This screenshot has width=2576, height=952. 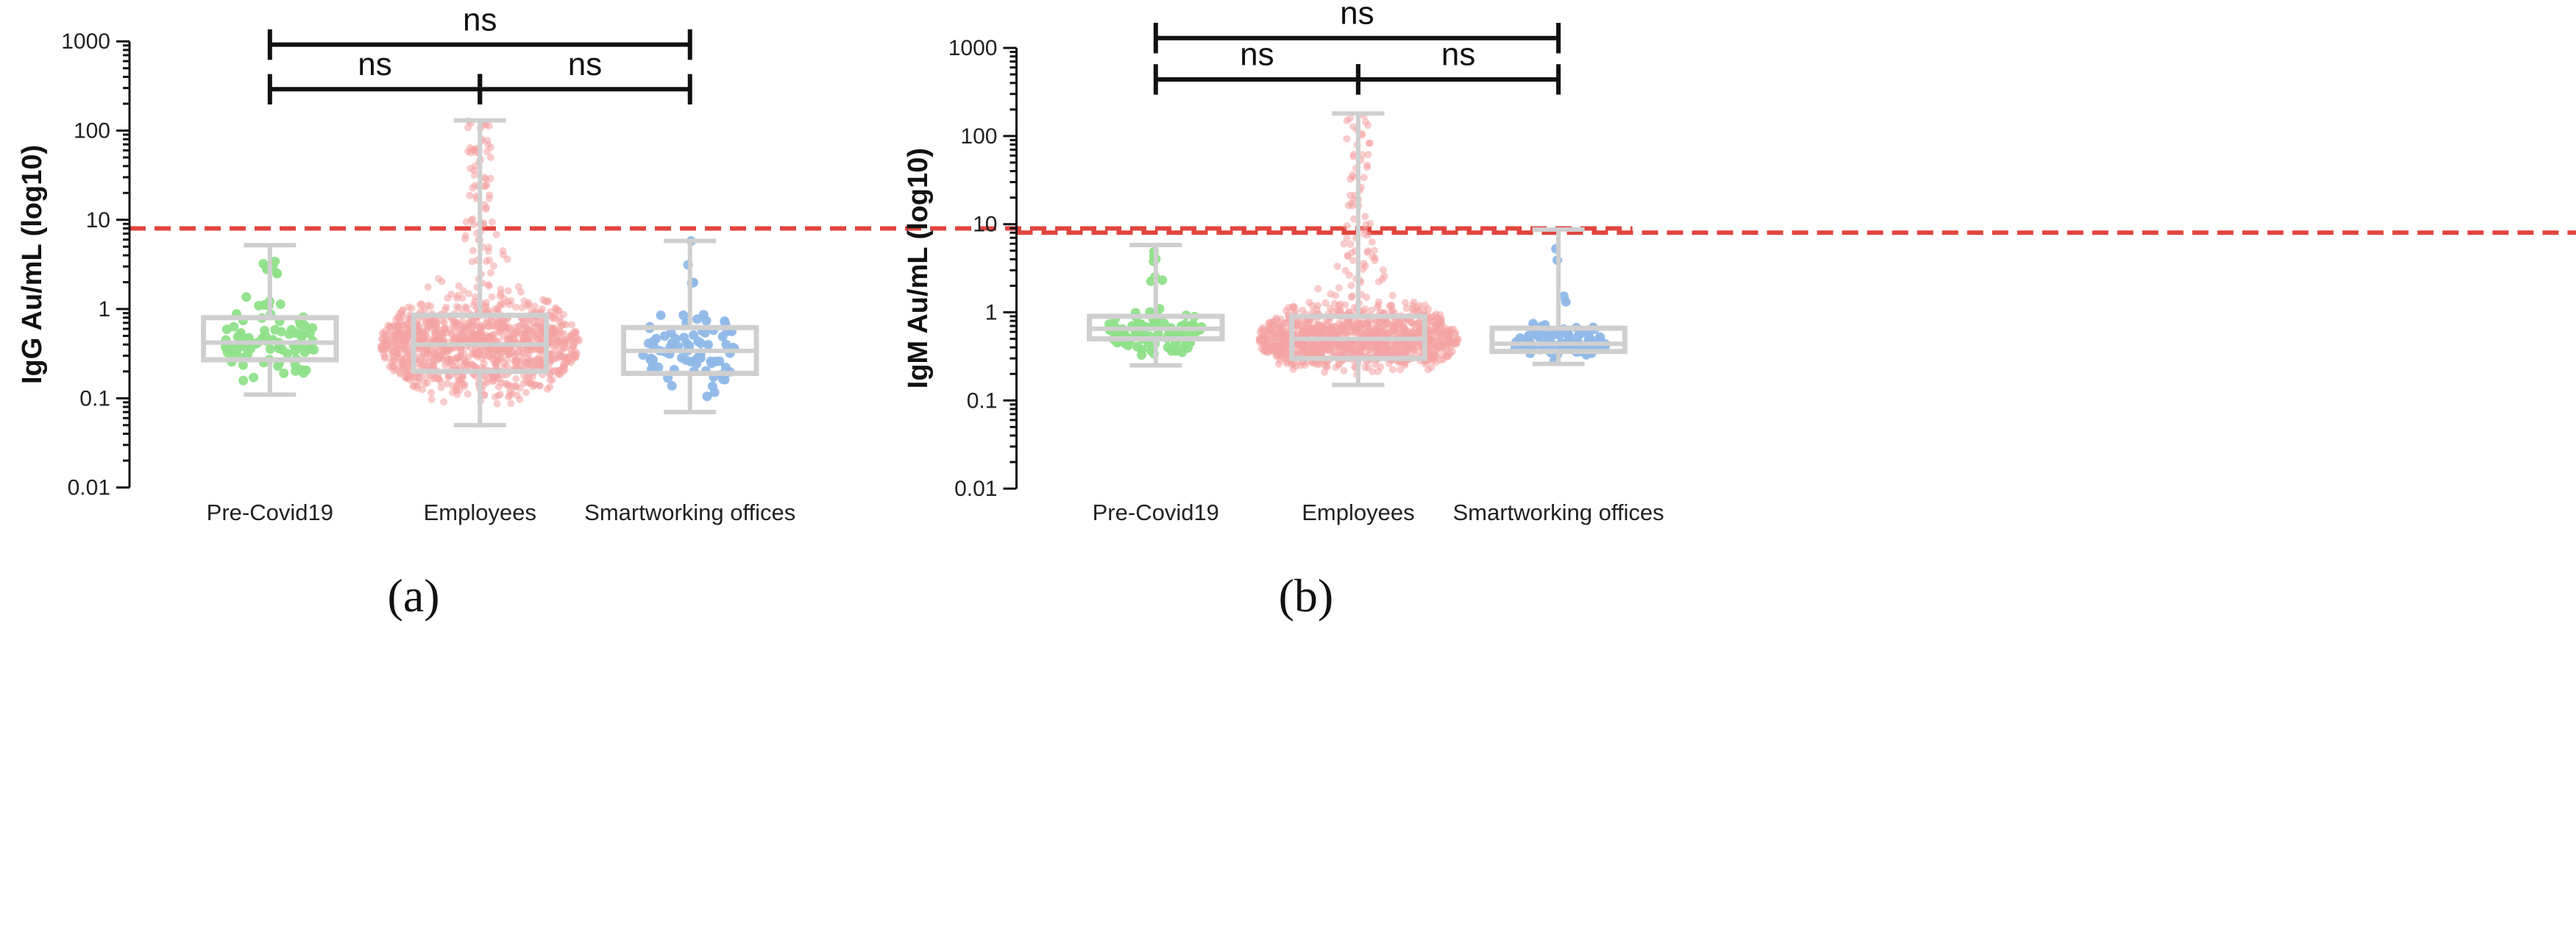 I want to click on y-tick-label: 100, so click(x=978, y=136).